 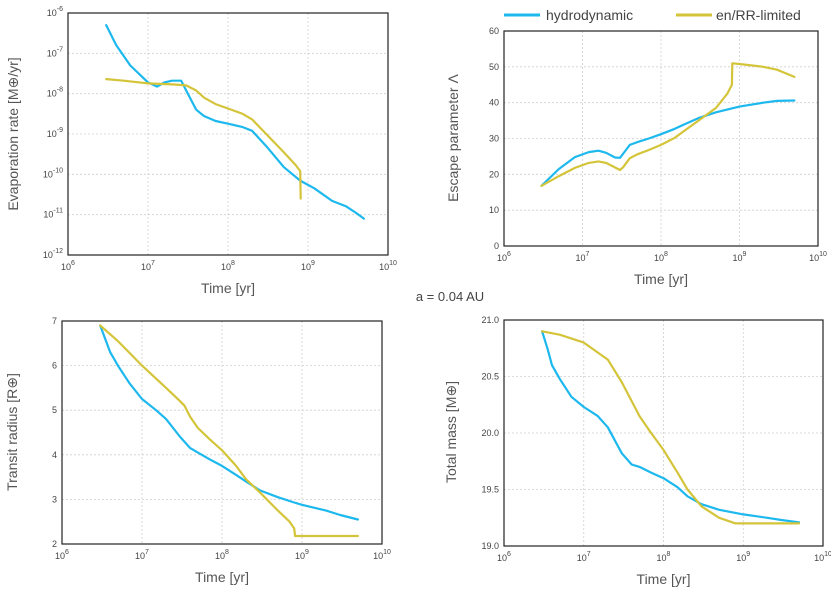 What do you see at coordinates (54, 366) in the screenshot?
I see `y-tick-label: 6` at bounding box center [54, 366].